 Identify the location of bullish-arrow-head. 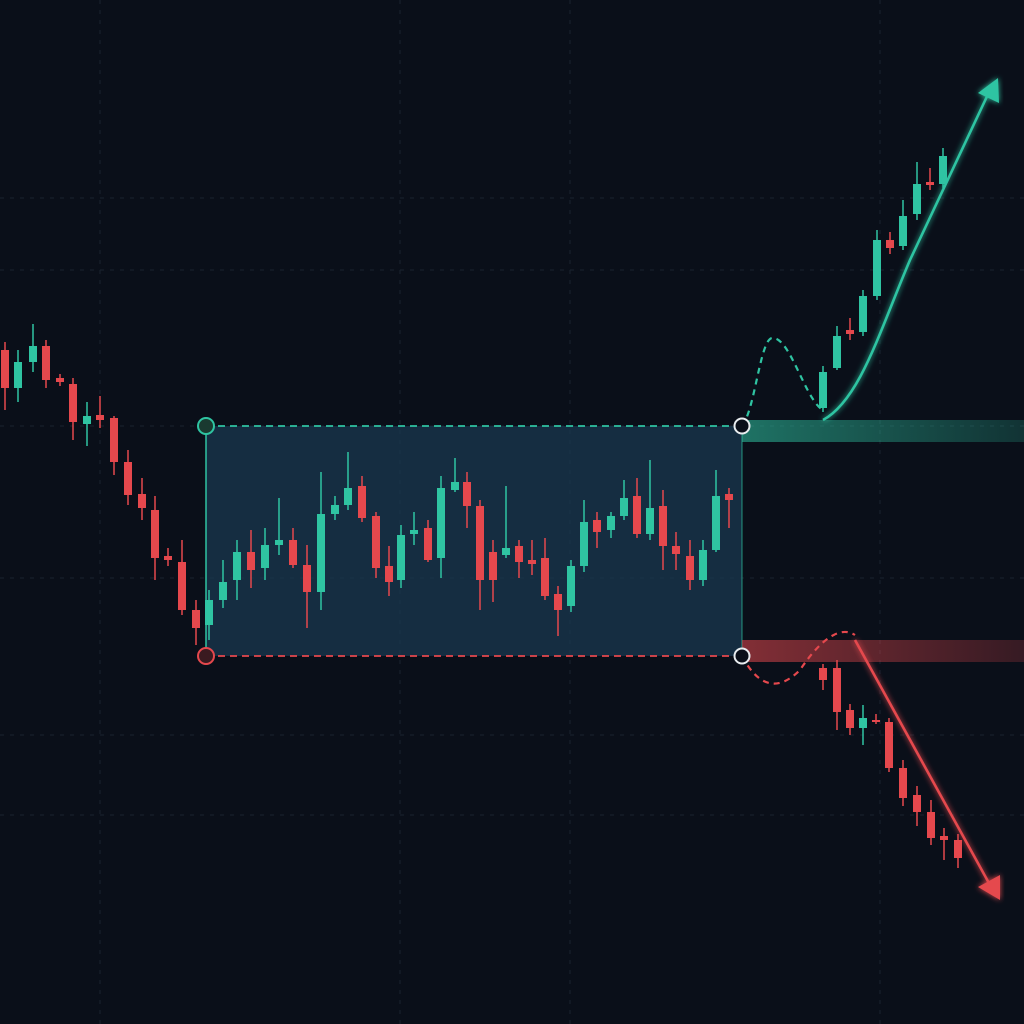
(988, 90).